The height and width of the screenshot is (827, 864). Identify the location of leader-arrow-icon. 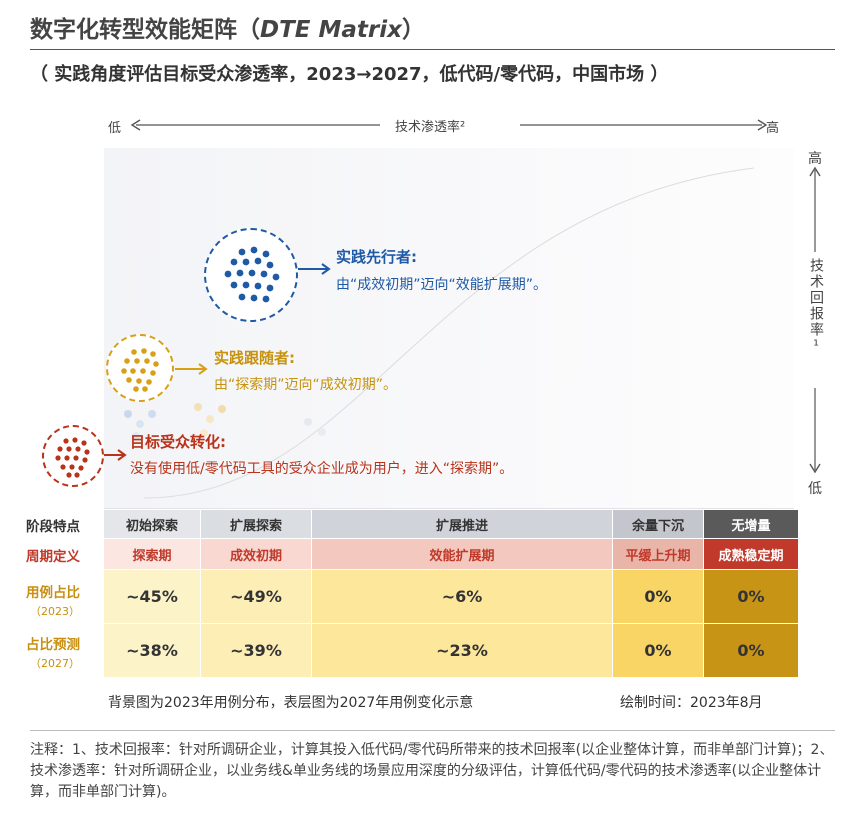
(314, 269).